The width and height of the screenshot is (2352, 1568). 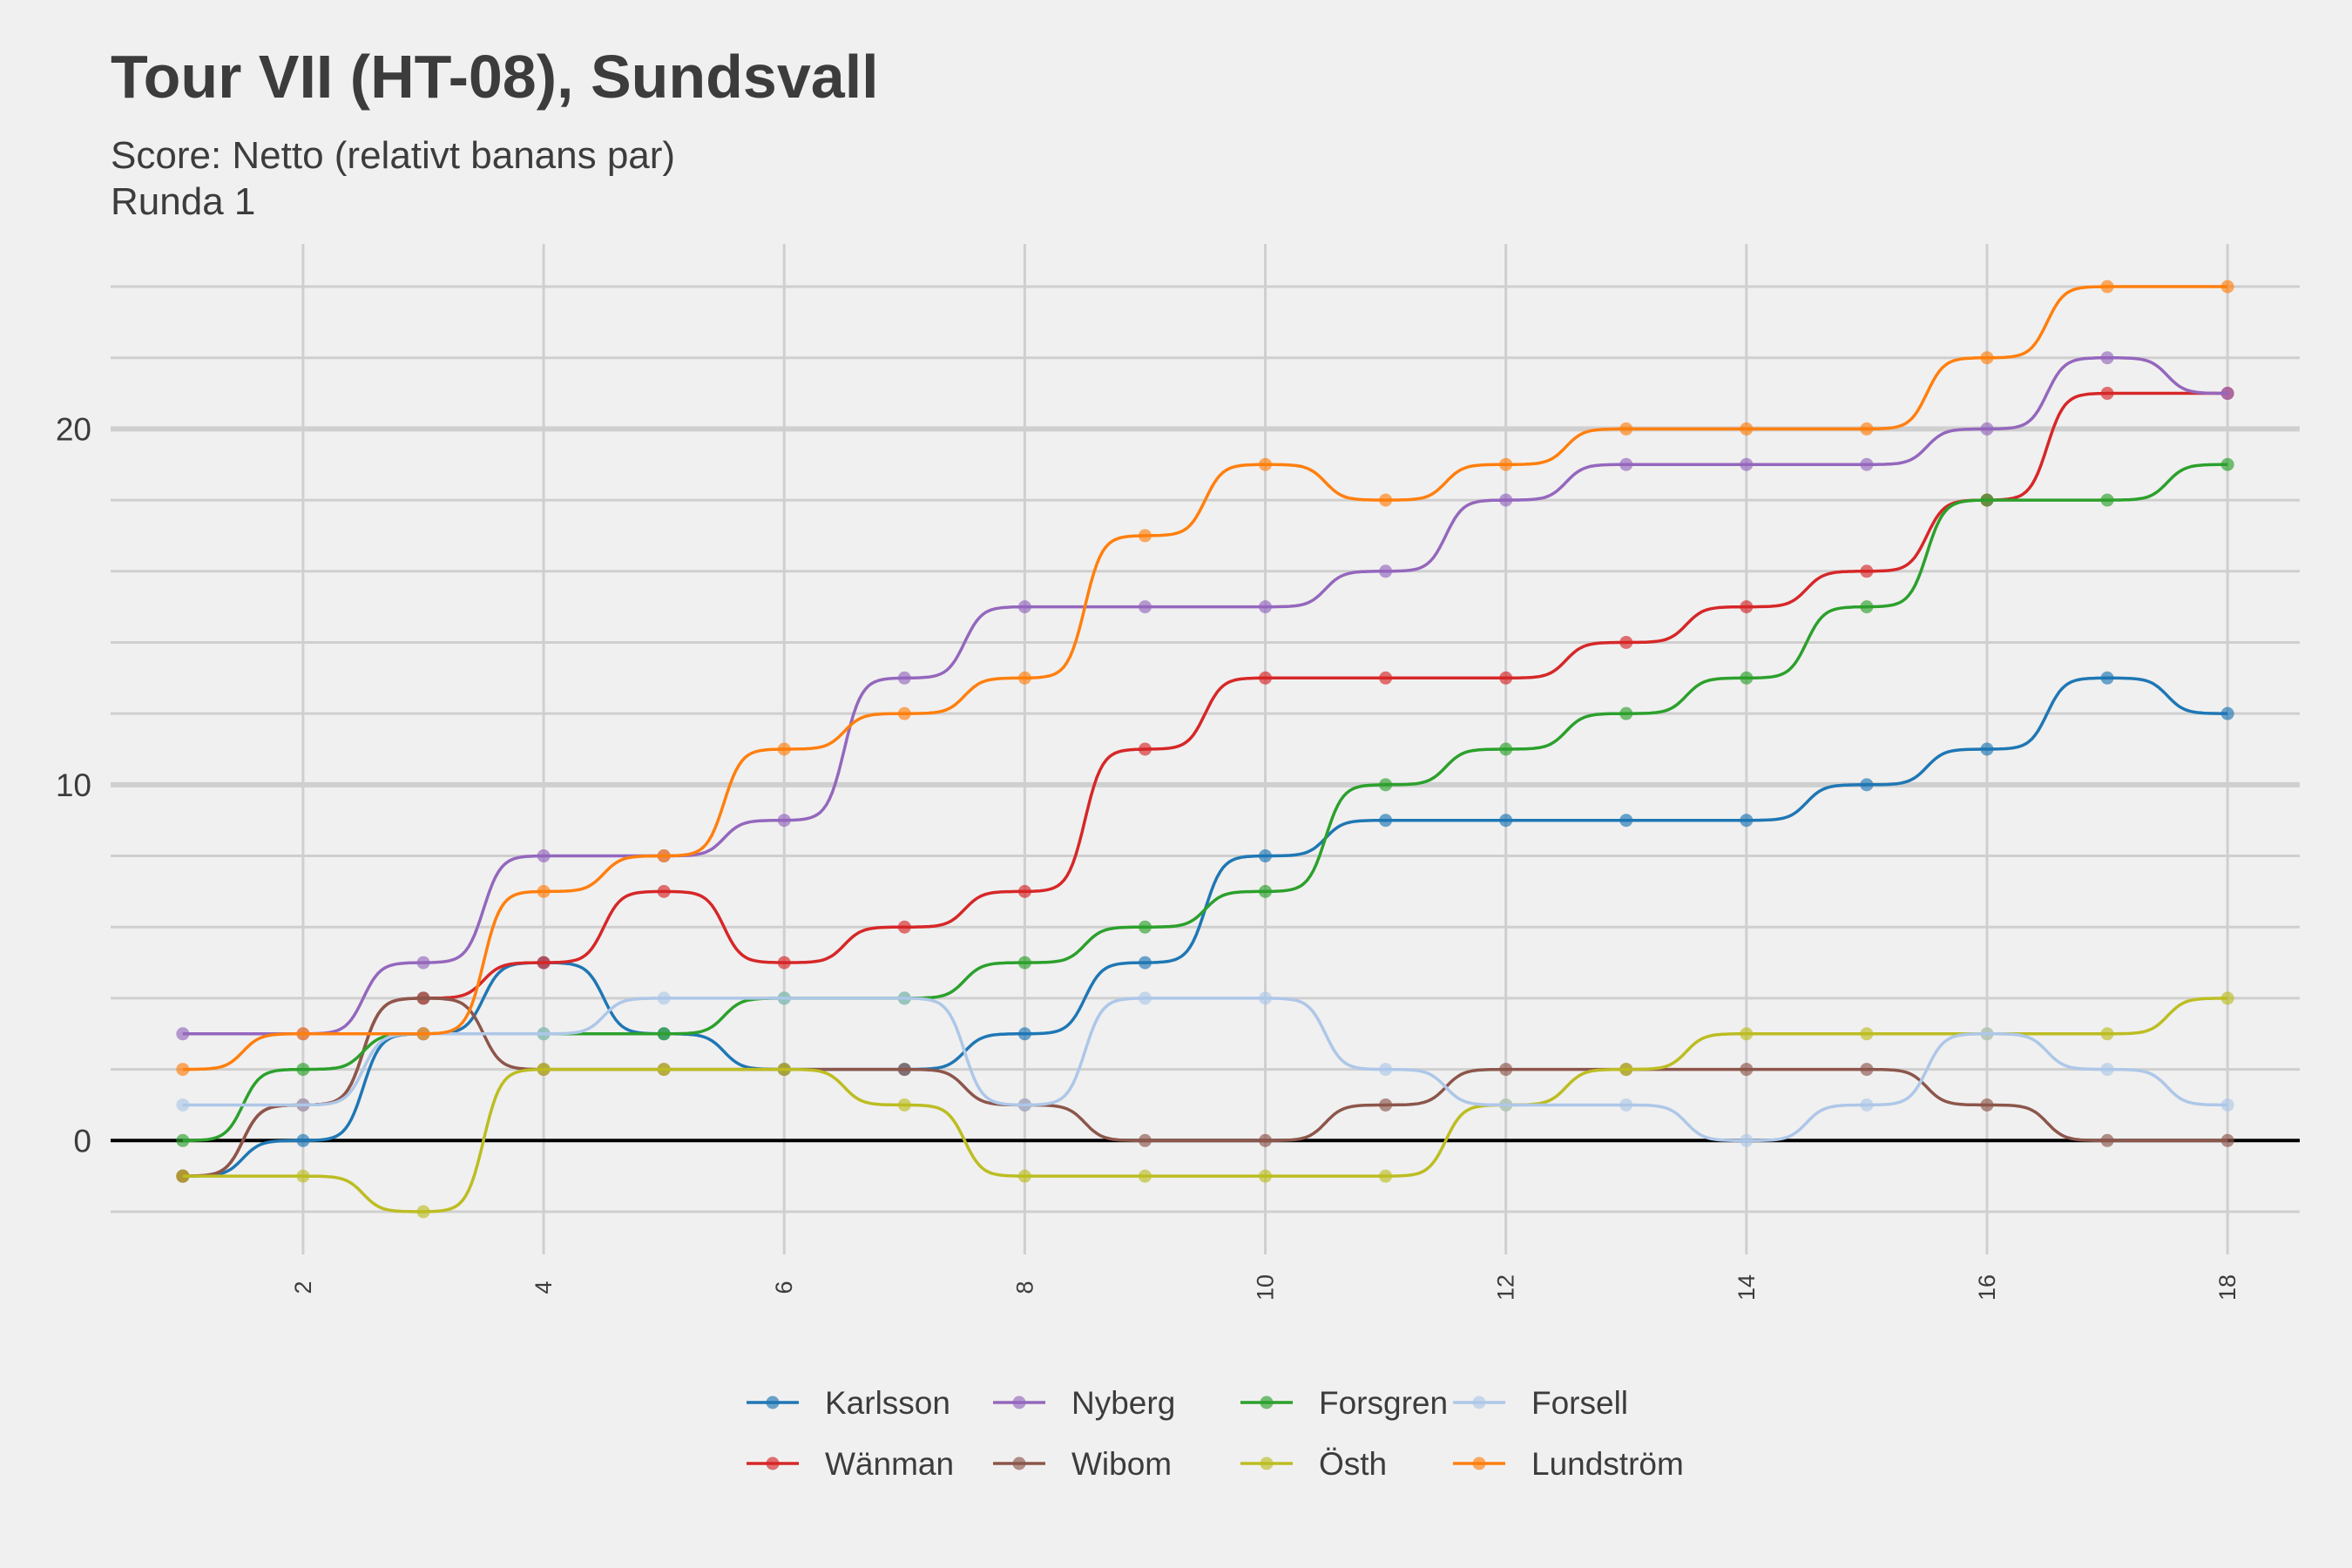 What do you see at coordinates (888, 1403) in the screenshot?
I see `legend-label: Karlsson` at bounding box center [888, 1403].